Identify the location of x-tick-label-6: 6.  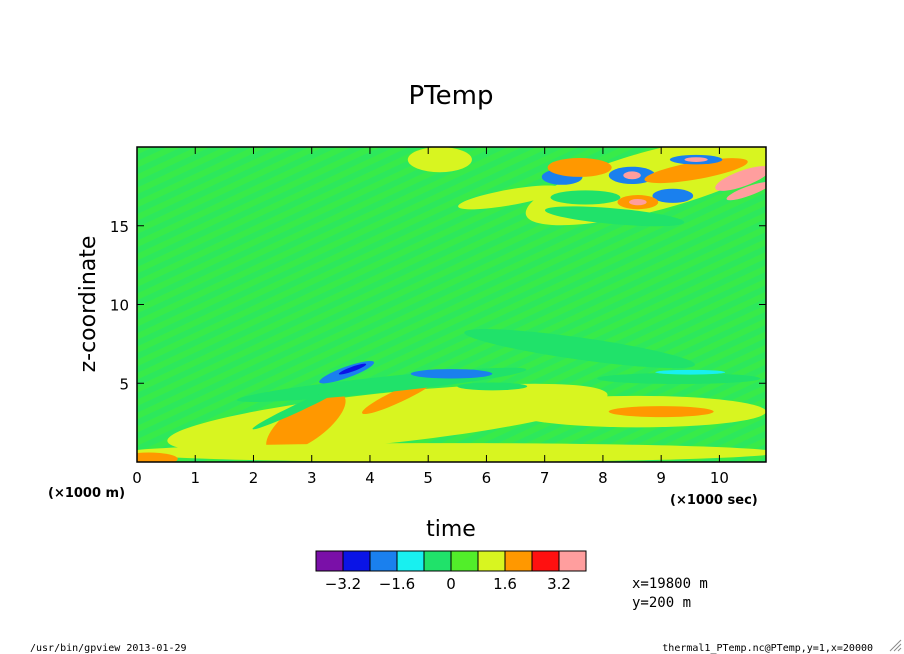
(487, 478).